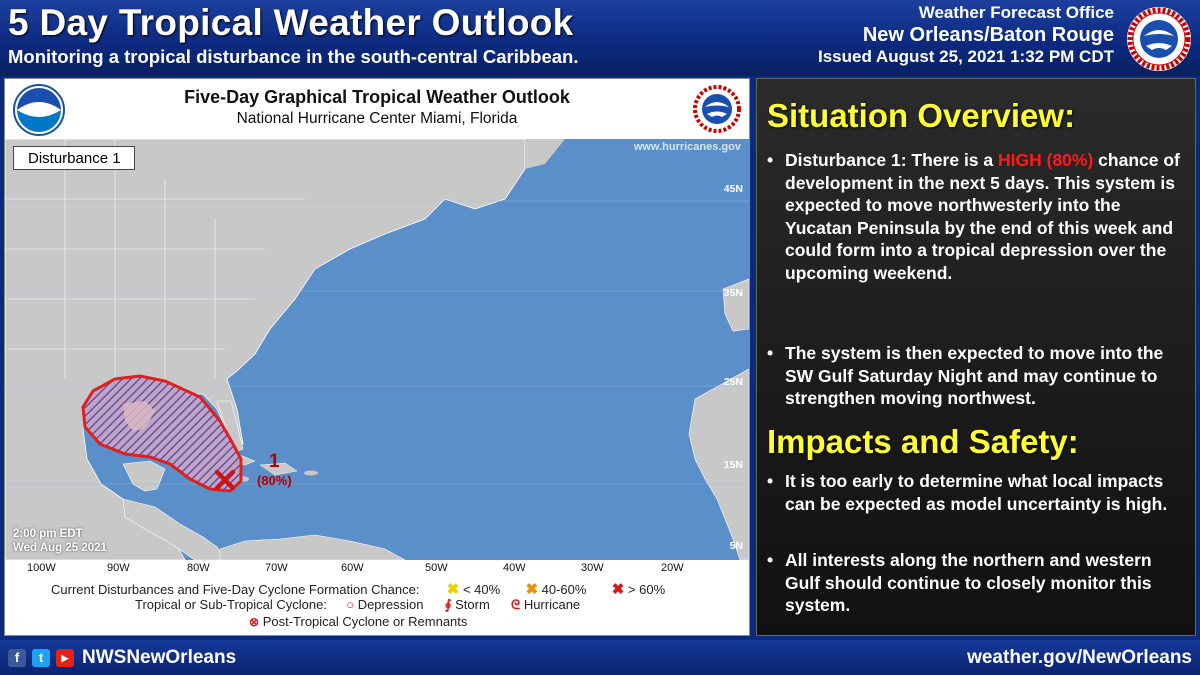 The image size is (1200, 675). Describe the element at coordinates (41, 658) in the screenshot. I see `twitter-icon: t` at that location.